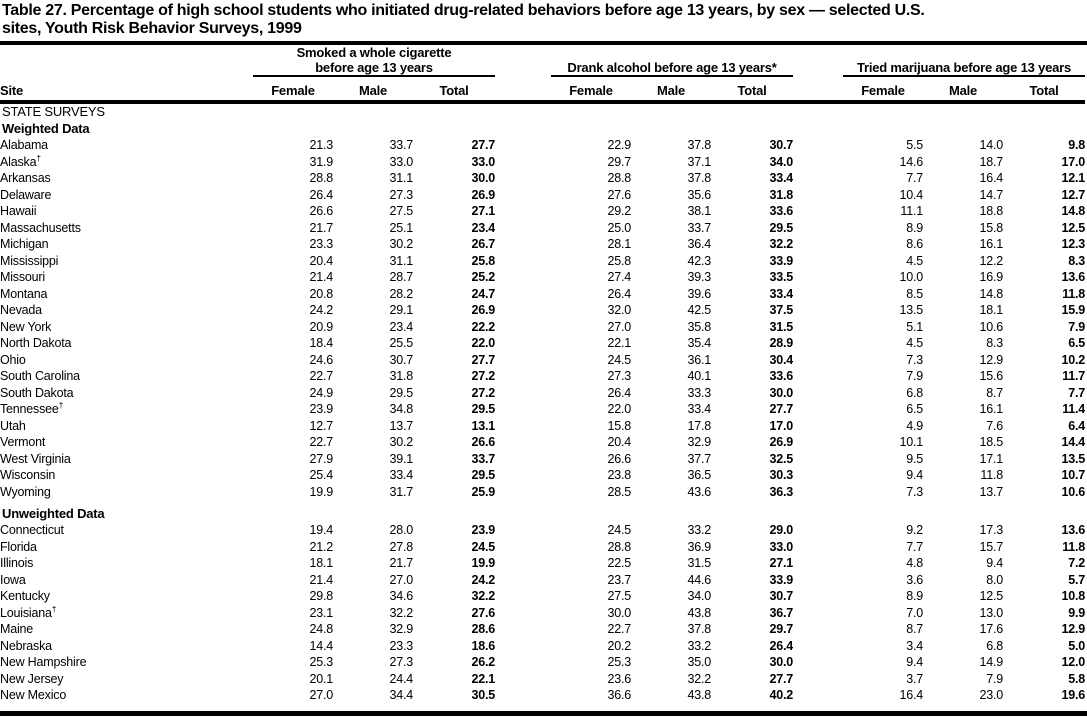  What do you see at coordinates (699, 260) in the screenshot?
I see `value-cell: 42.3` at bounding box center [699, 260].